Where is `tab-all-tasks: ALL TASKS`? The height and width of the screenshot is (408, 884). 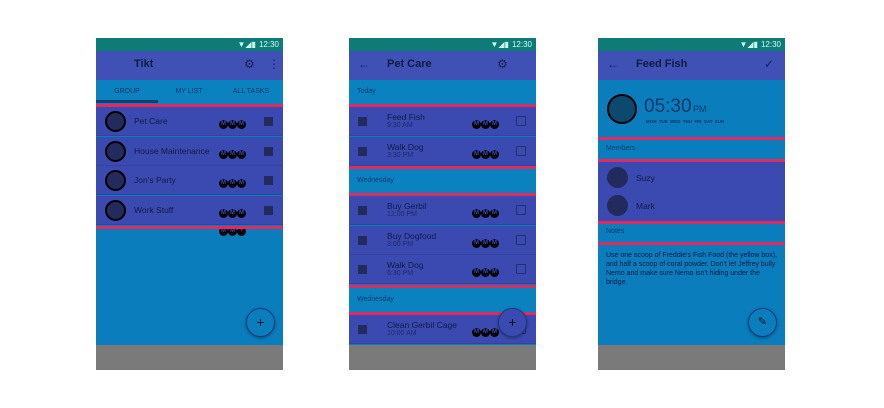
tab-all-tasks: ALL TASKS is located at coordinates (251, 91).